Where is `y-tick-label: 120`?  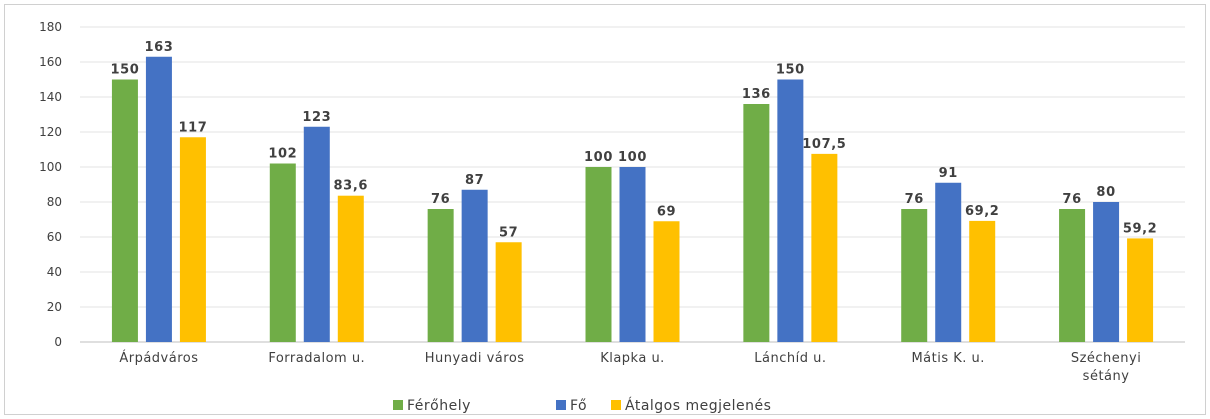 y-tick-label: 120 is located at coordinates (50, 132).